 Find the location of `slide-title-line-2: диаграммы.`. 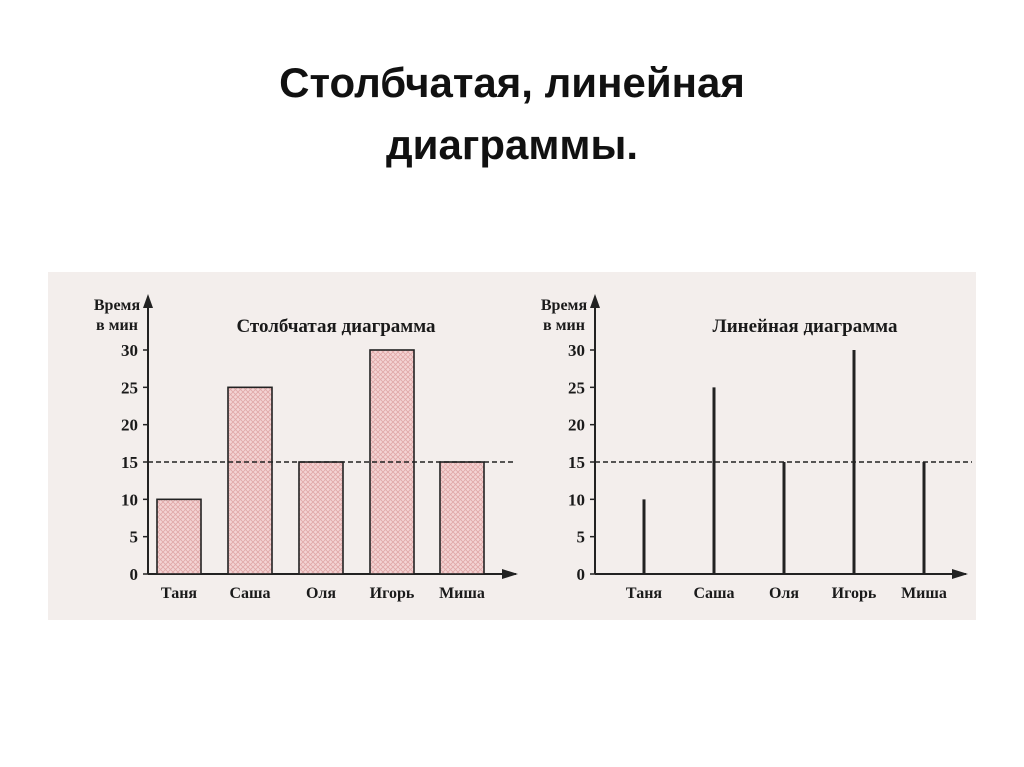

slide-title-line-2: диаграммы. is located at coordinates (512, 144).